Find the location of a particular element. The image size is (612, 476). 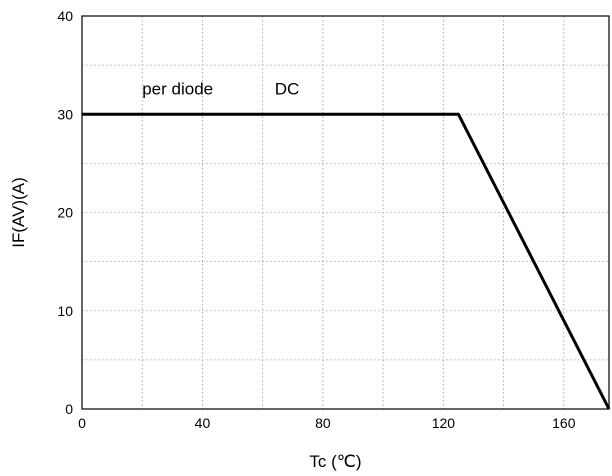

x-tick-label: 40 is located at coordinates (203, 423).